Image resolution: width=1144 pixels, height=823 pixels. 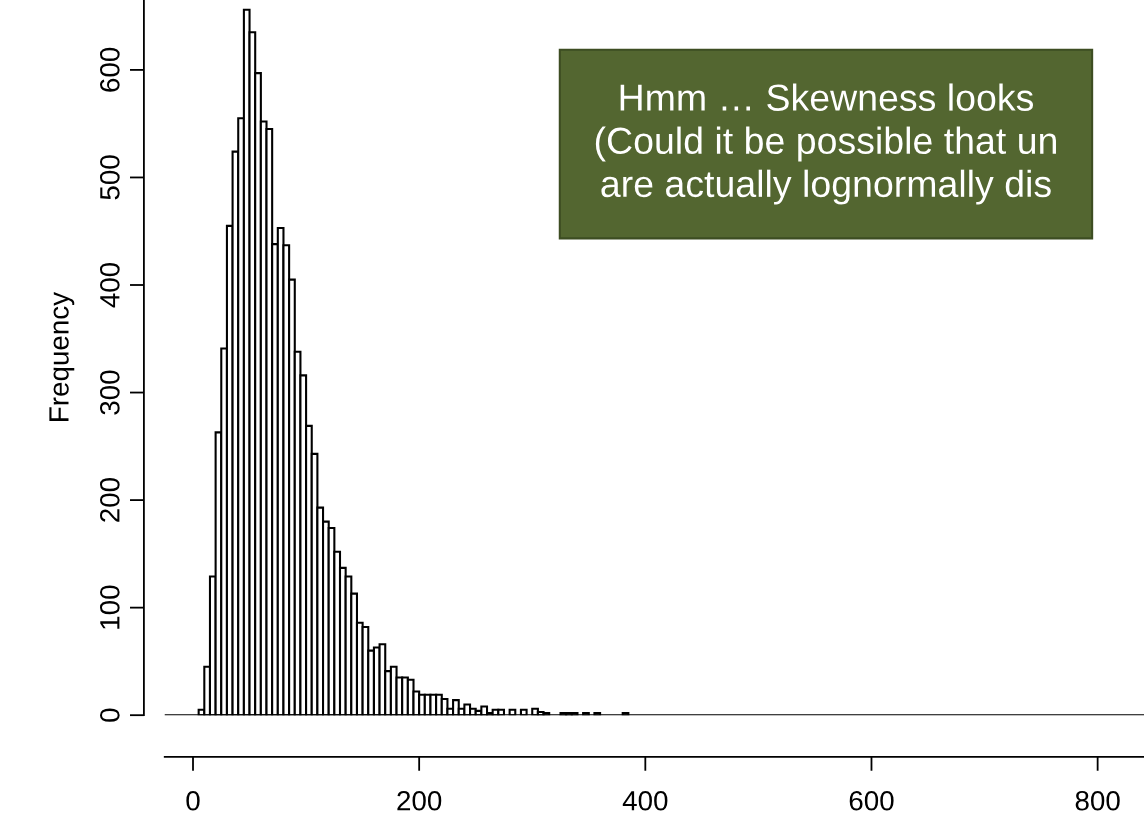 What do you see at coordinates (109, 177) in the screenshot?
I see `y-tick-label: 500` at bounding box center [109, 177].